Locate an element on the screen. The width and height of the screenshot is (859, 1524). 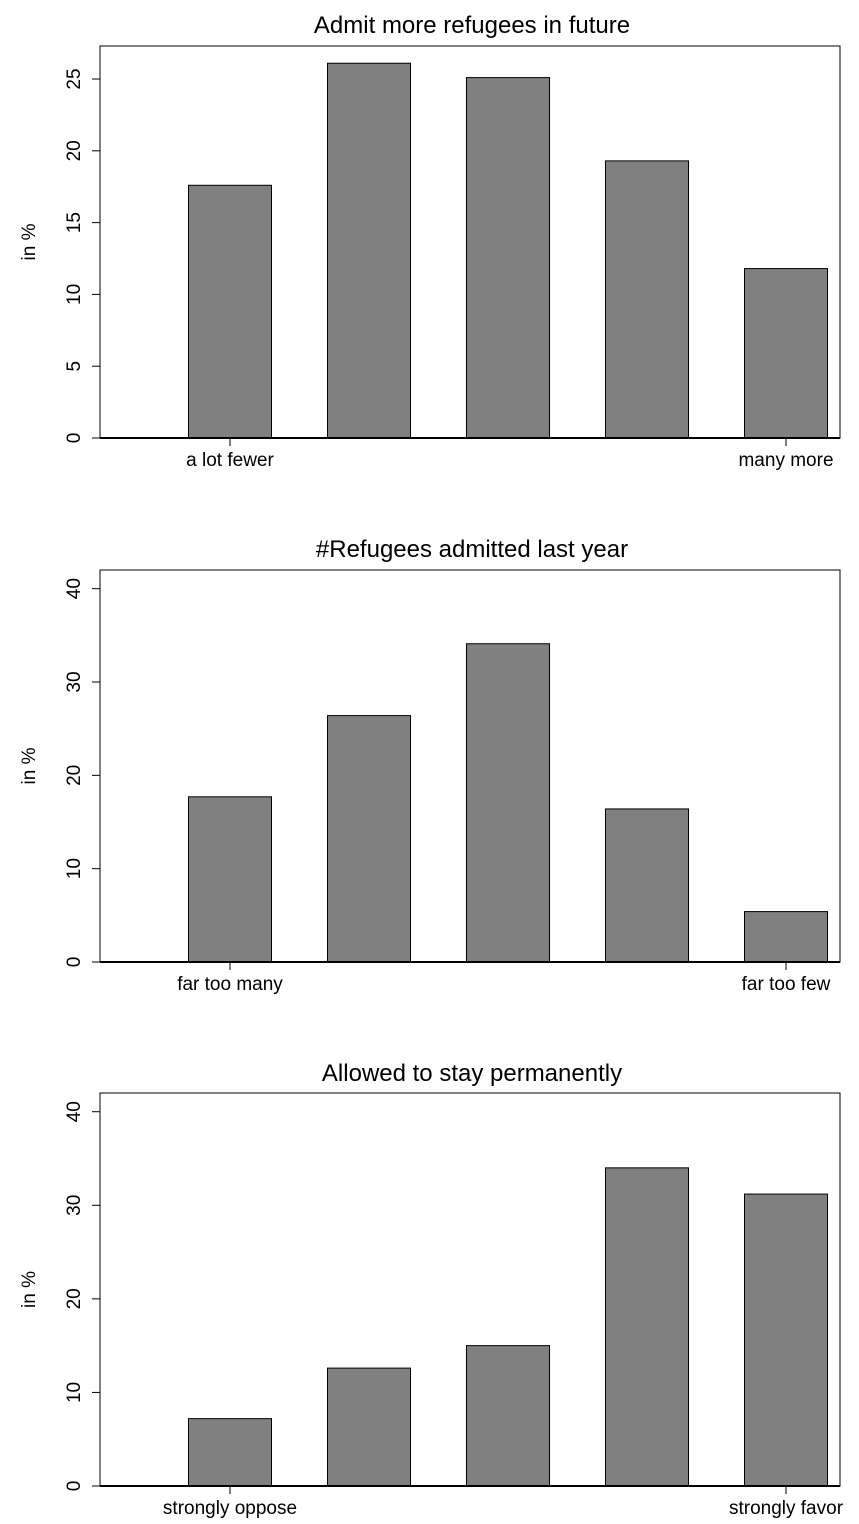
x-tick-label: far too many is located at coordinates (230, 984).